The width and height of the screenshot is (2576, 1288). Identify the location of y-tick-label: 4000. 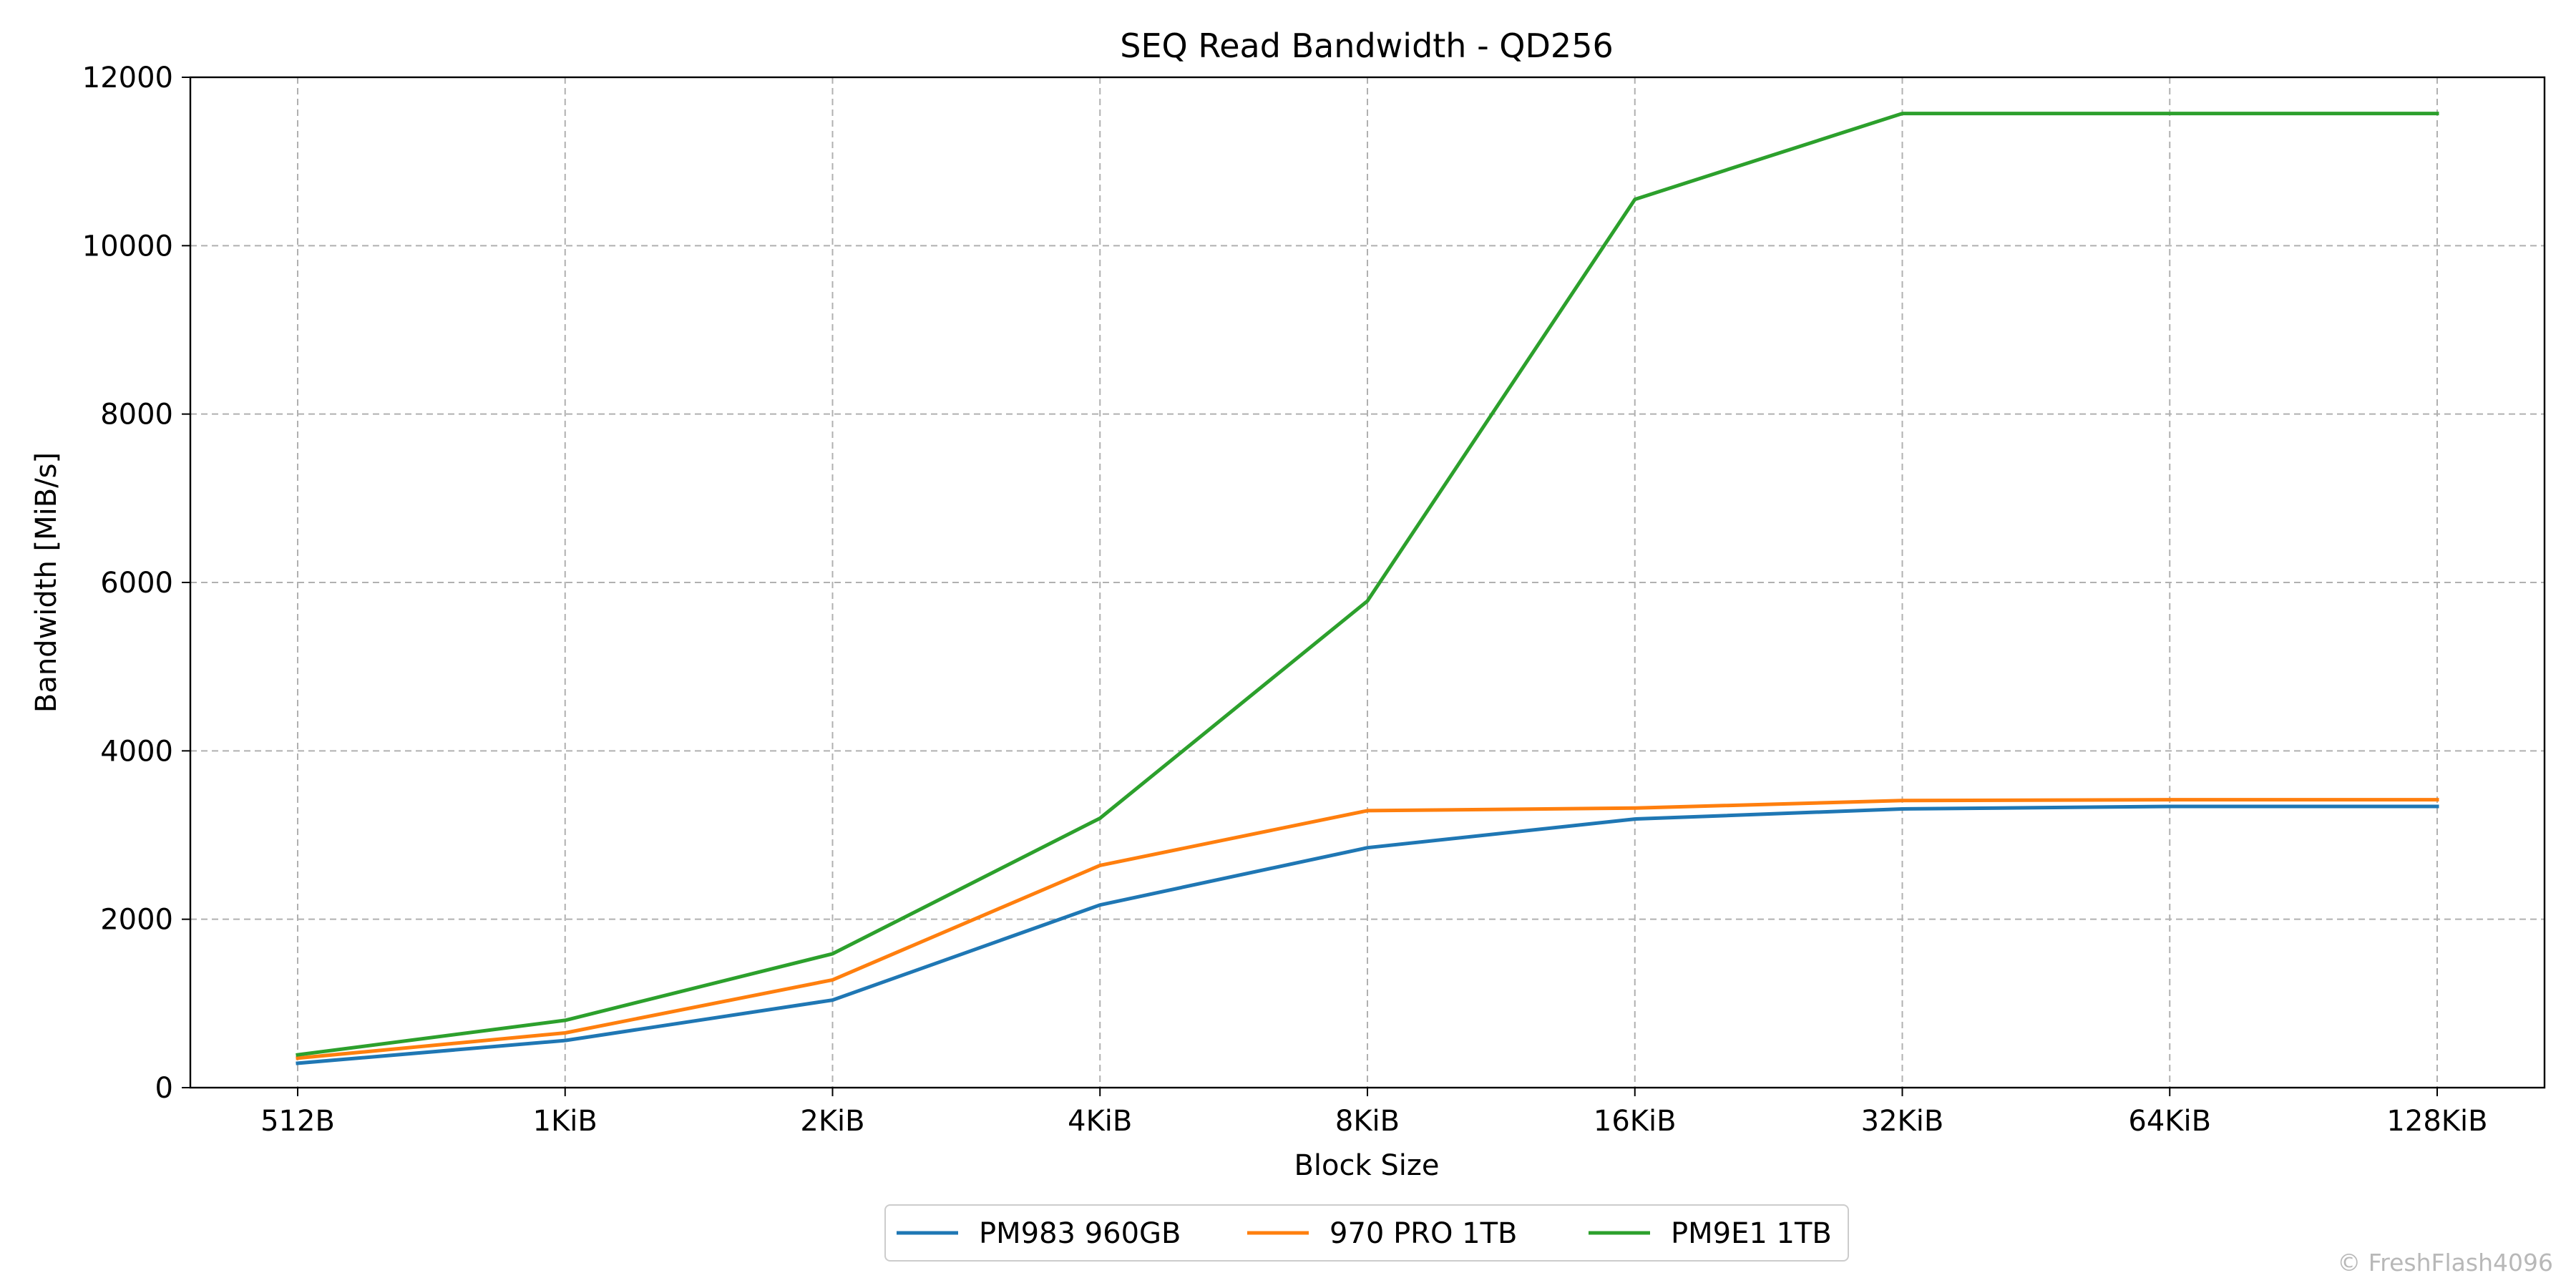
(136, 752).